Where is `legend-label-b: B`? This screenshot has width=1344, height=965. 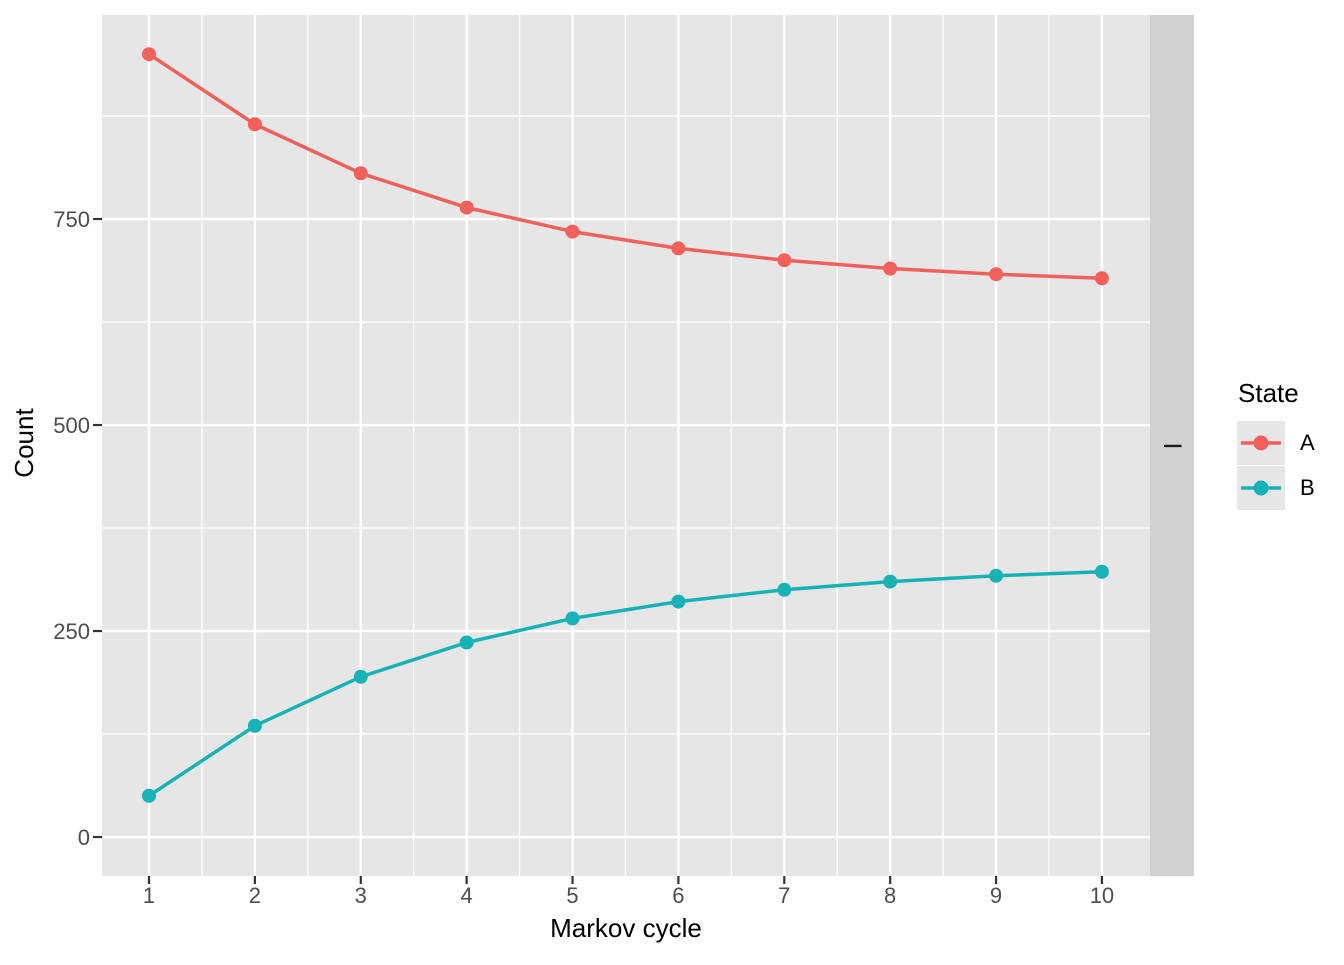
legend-label-b: B is located at coordinates (1307, 487).